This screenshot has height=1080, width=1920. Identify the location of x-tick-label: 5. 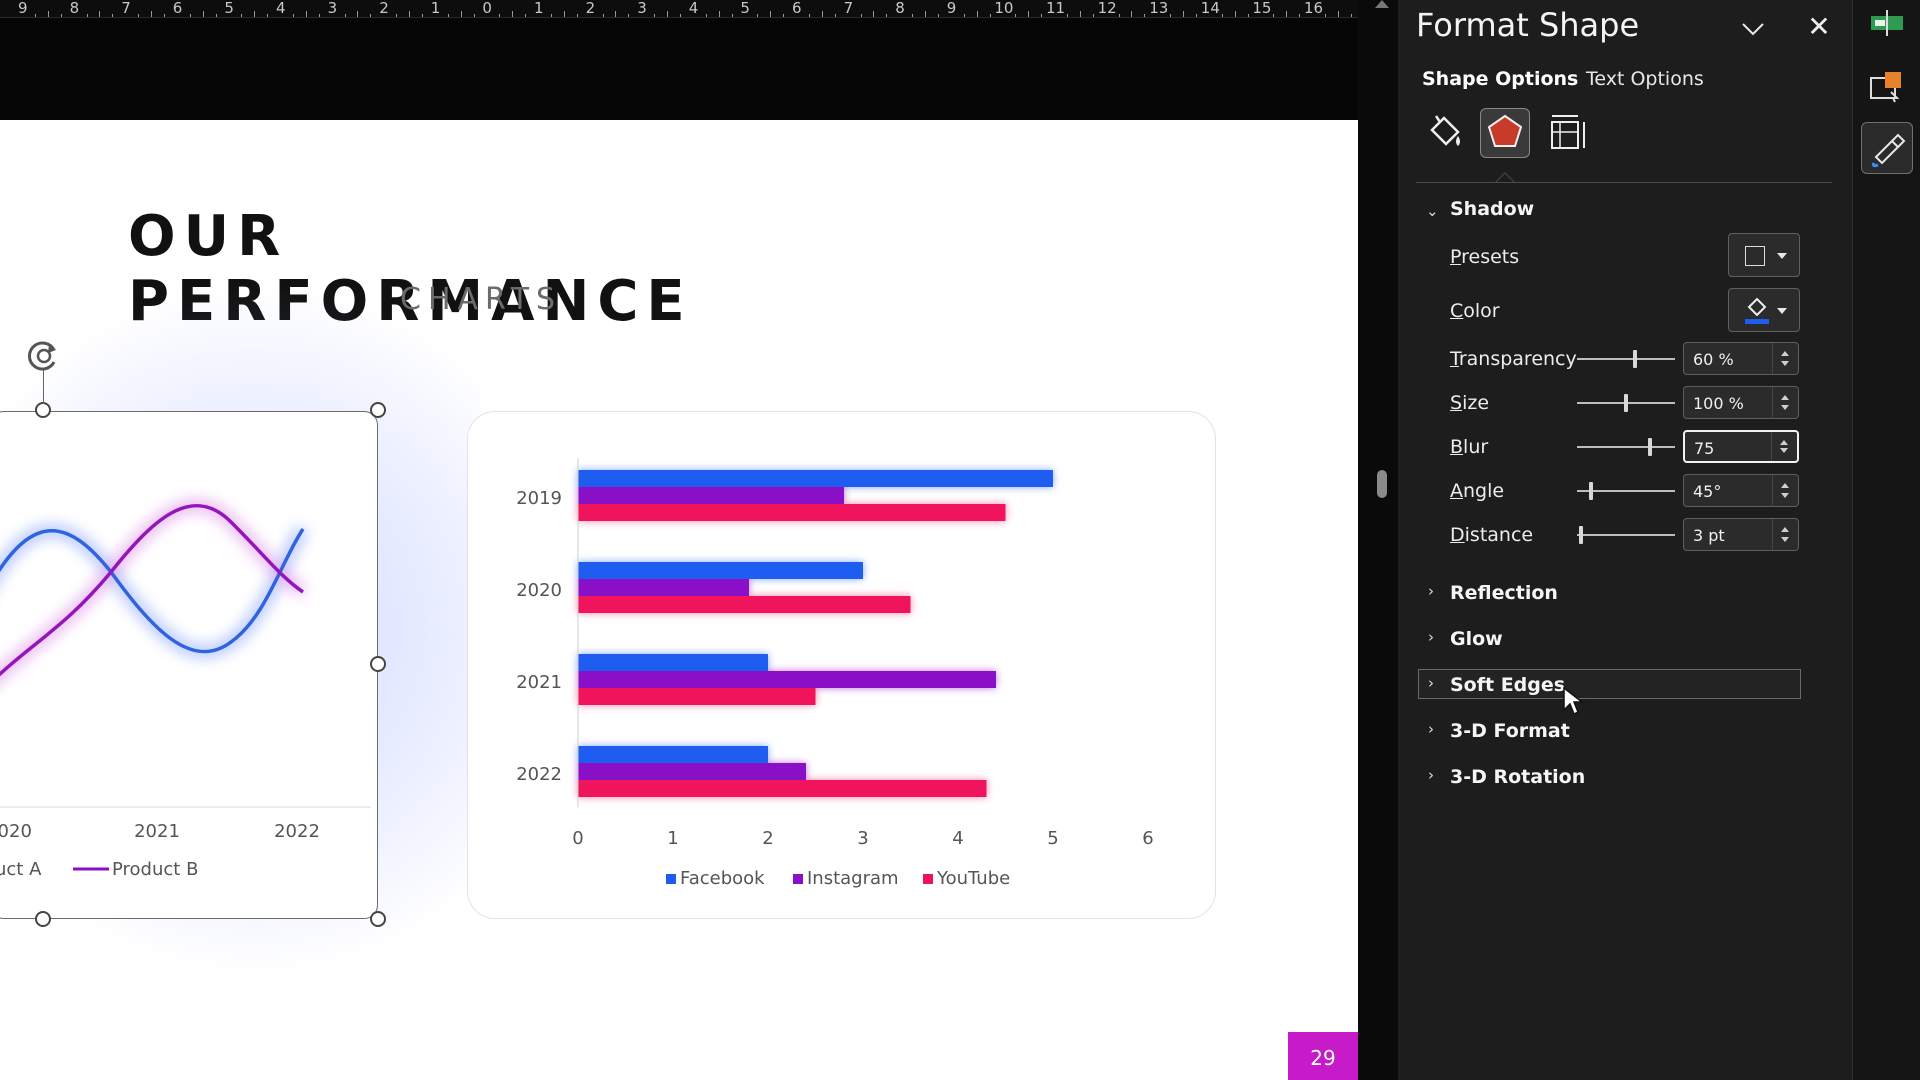
(1052, 838).